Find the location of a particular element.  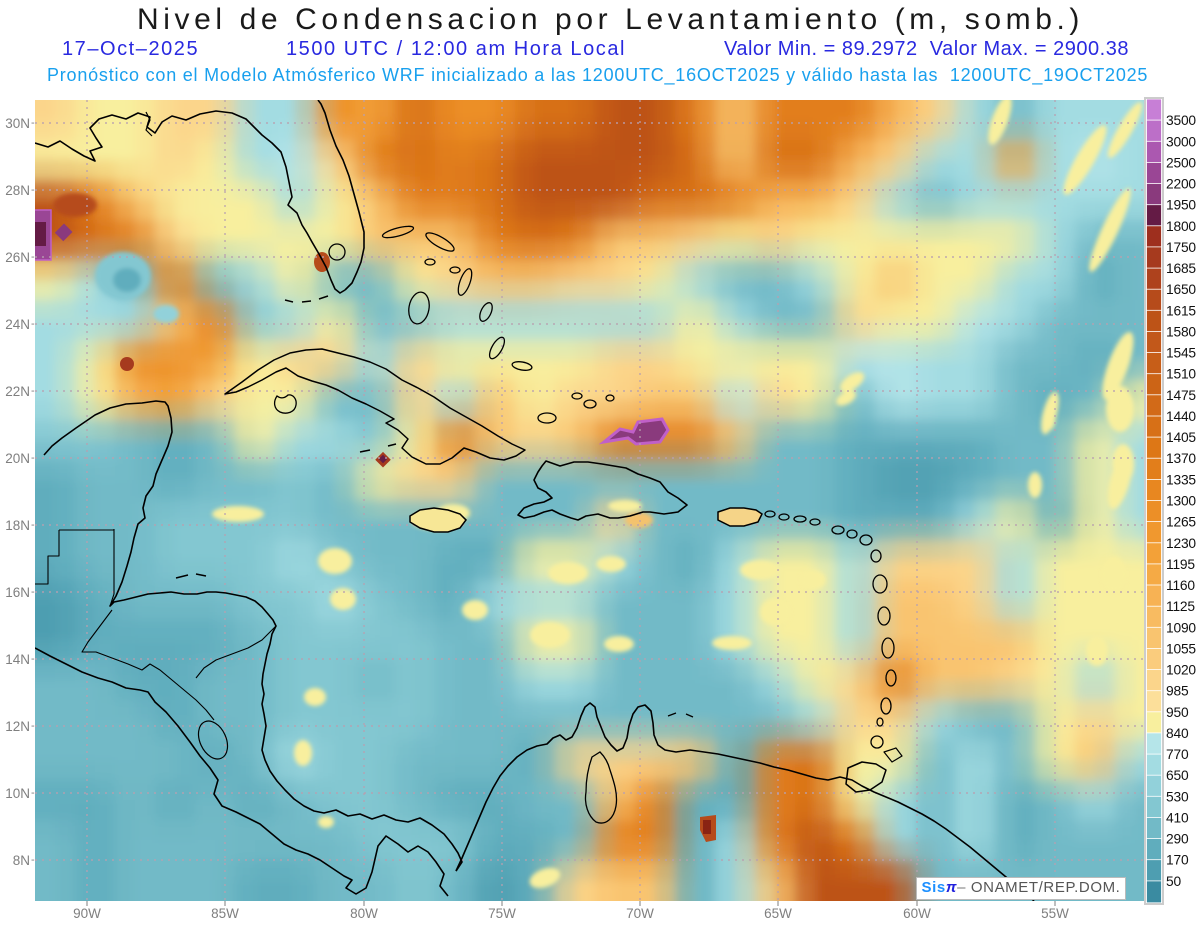

svg-text: 1300 is located at coordinates (1181, 501).